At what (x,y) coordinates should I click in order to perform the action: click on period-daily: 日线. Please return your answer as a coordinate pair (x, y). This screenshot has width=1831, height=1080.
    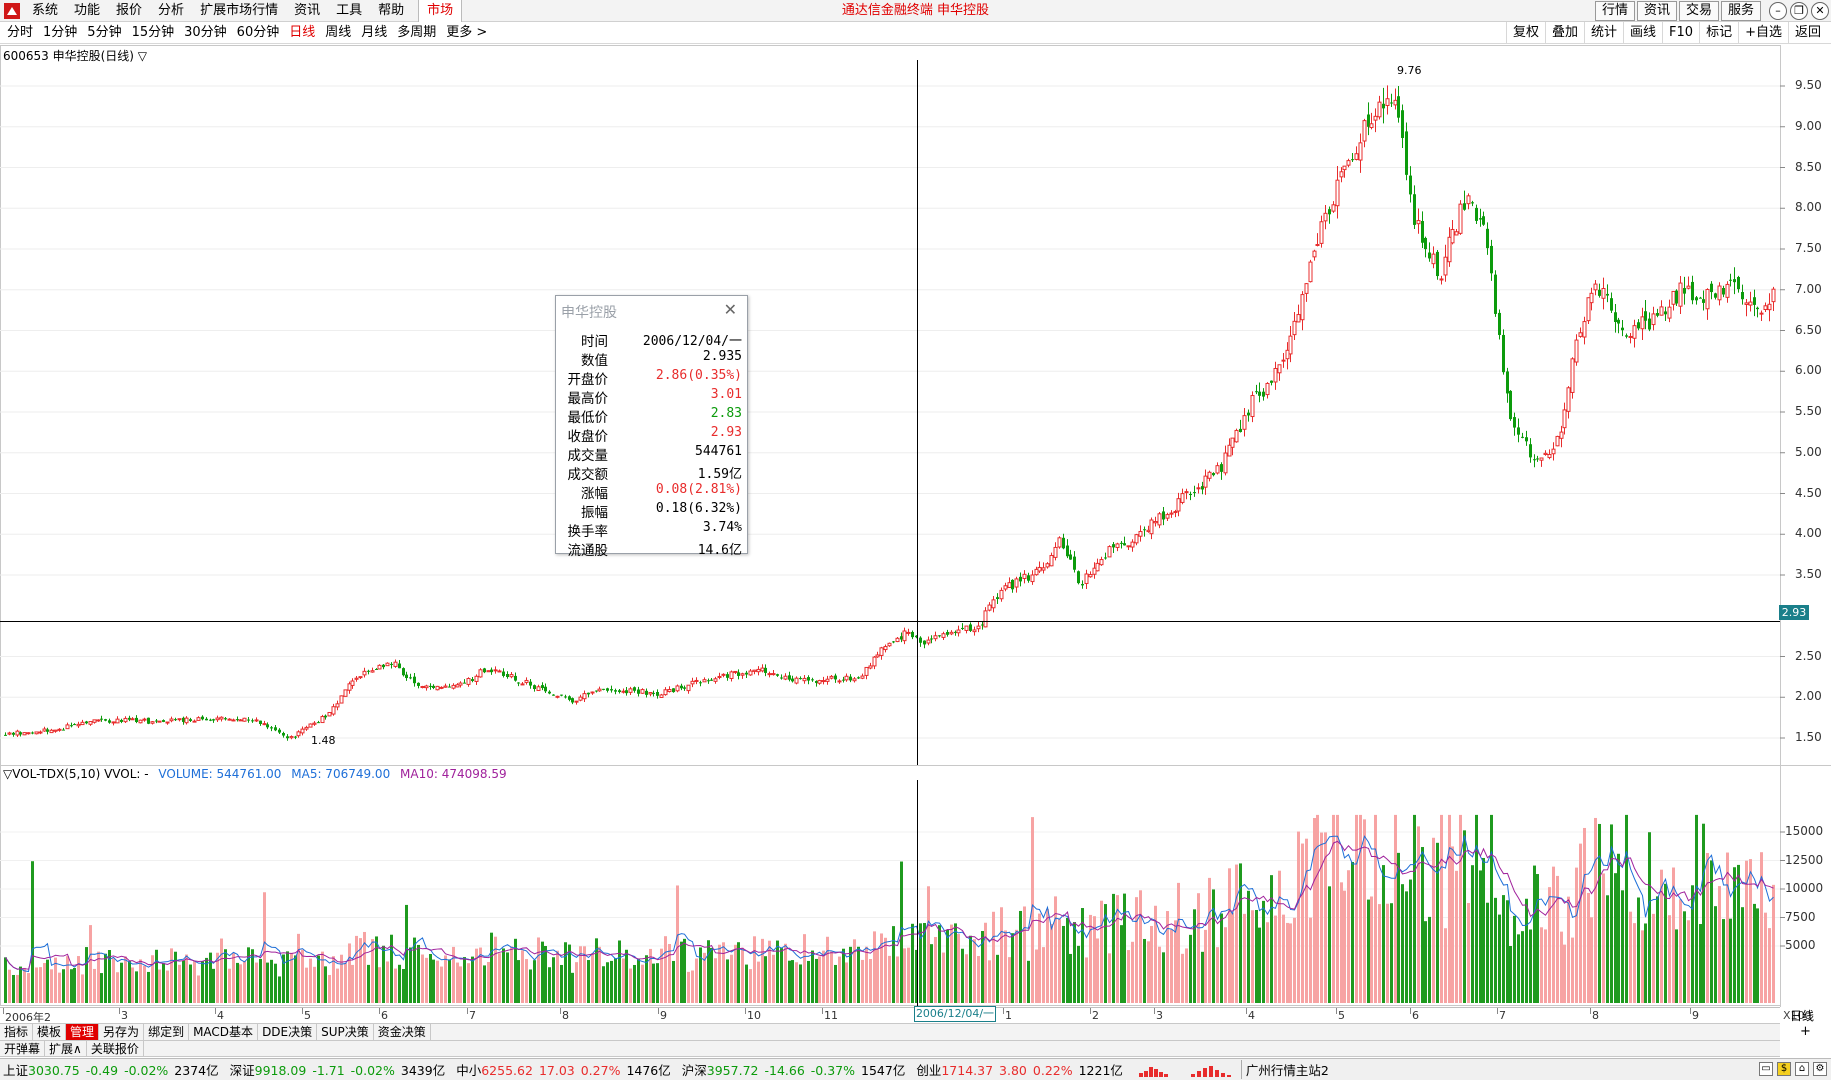
    Looking at the image, I should click on (302, 32).